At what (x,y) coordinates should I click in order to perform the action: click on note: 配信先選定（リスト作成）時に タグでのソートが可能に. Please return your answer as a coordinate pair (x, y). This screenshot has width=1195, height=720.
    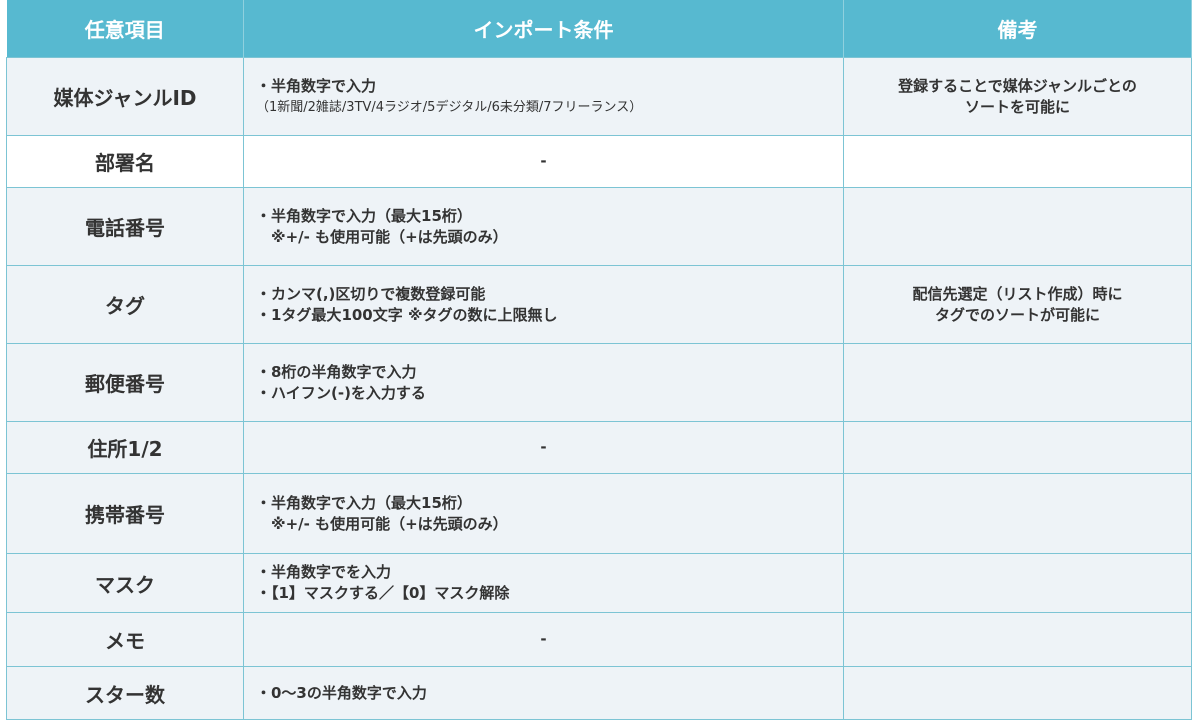
    Looking at the image, I should click on (1017, 304).